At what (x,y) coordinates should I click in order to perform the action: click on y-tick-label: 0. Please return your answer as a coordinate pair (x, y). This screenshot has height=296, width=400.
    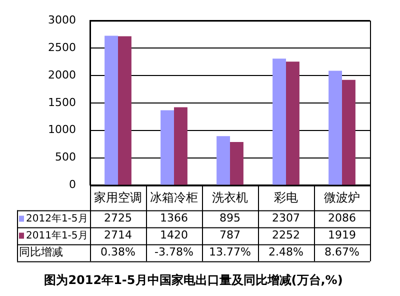
    Looking at the image, I should click on (72, 185).